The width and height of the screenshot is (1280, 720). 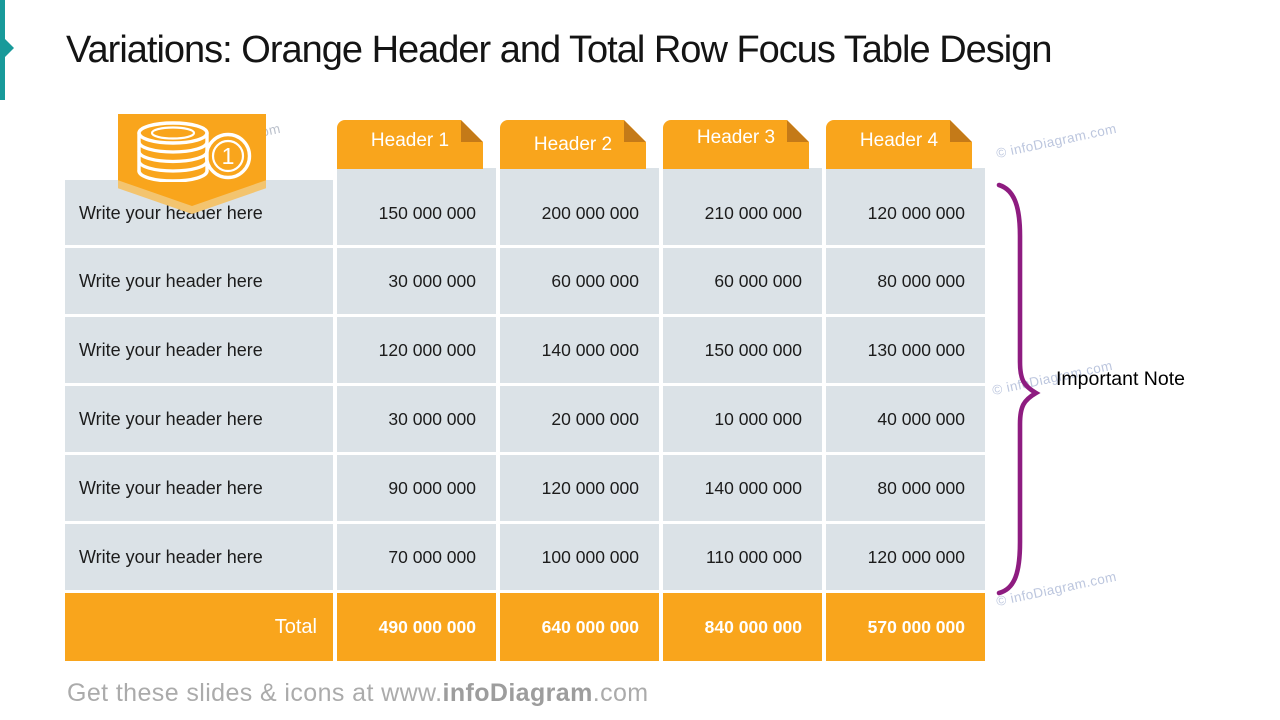 I want to click on cell-value: 100 000 000, so click(x=579, y=557).